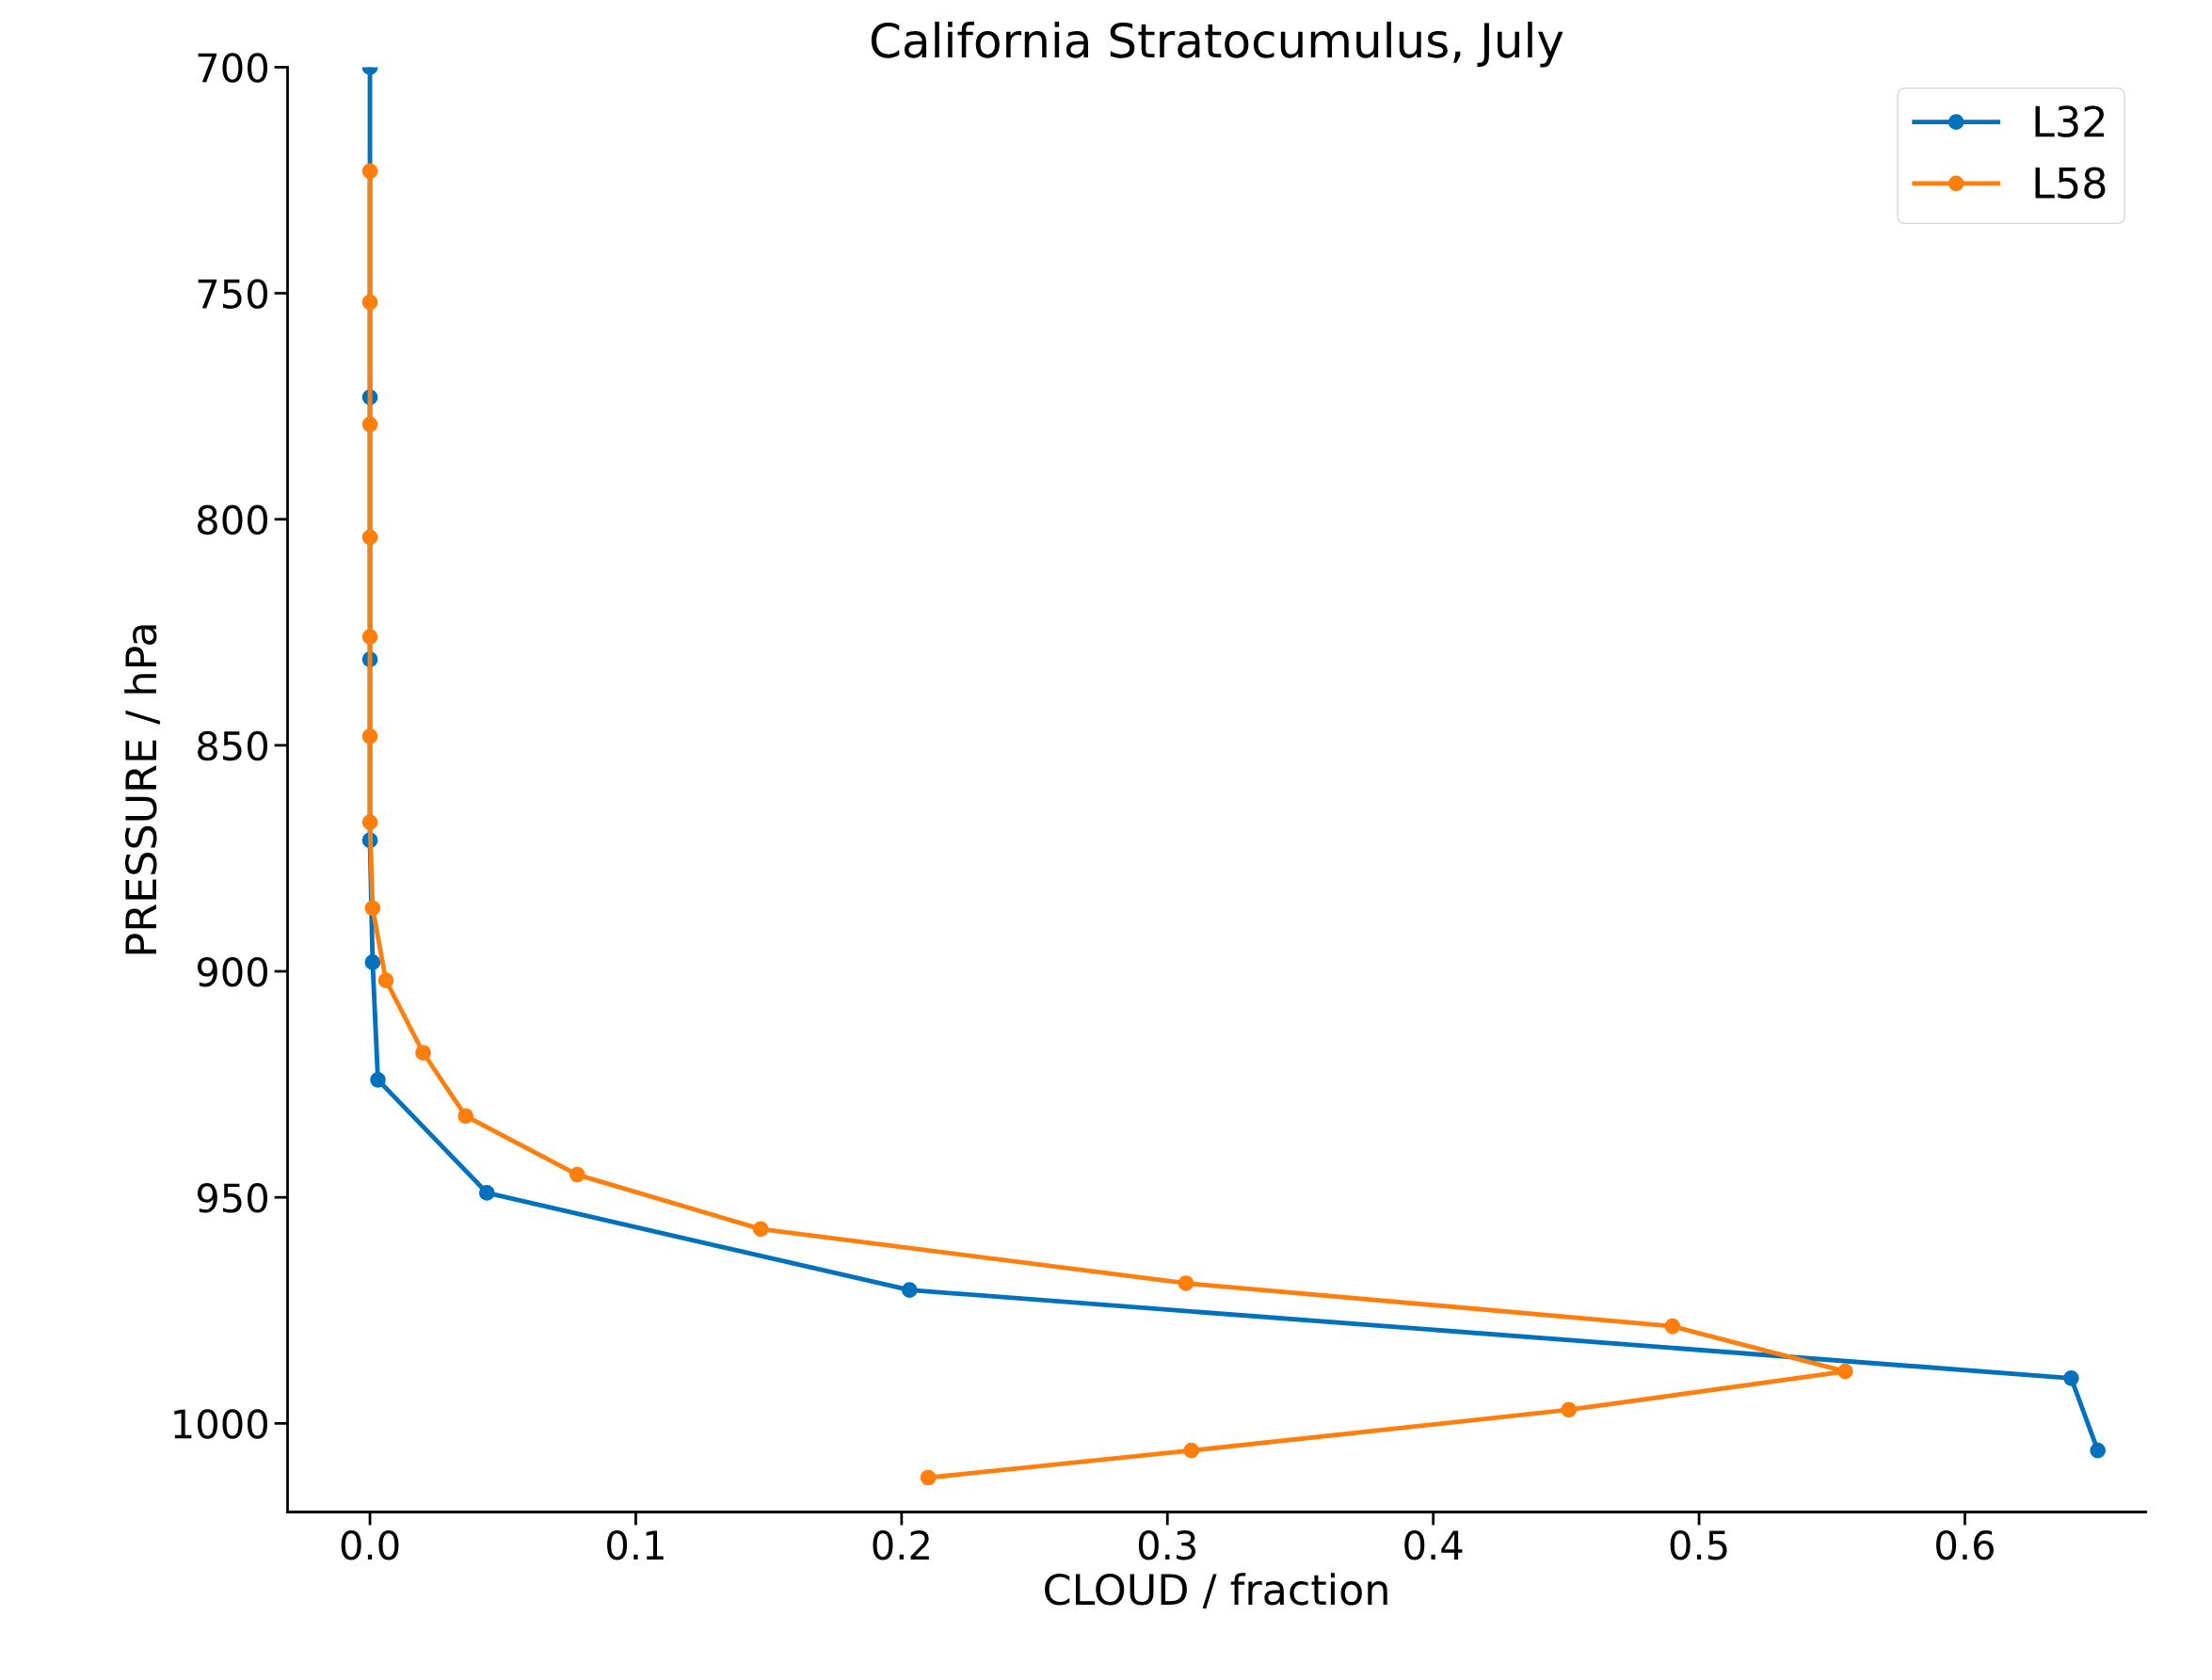 Image resolution: width=2212 pixels, height=1680 pixels. I want to click on y-tick-label: 850, so click(232, 745).